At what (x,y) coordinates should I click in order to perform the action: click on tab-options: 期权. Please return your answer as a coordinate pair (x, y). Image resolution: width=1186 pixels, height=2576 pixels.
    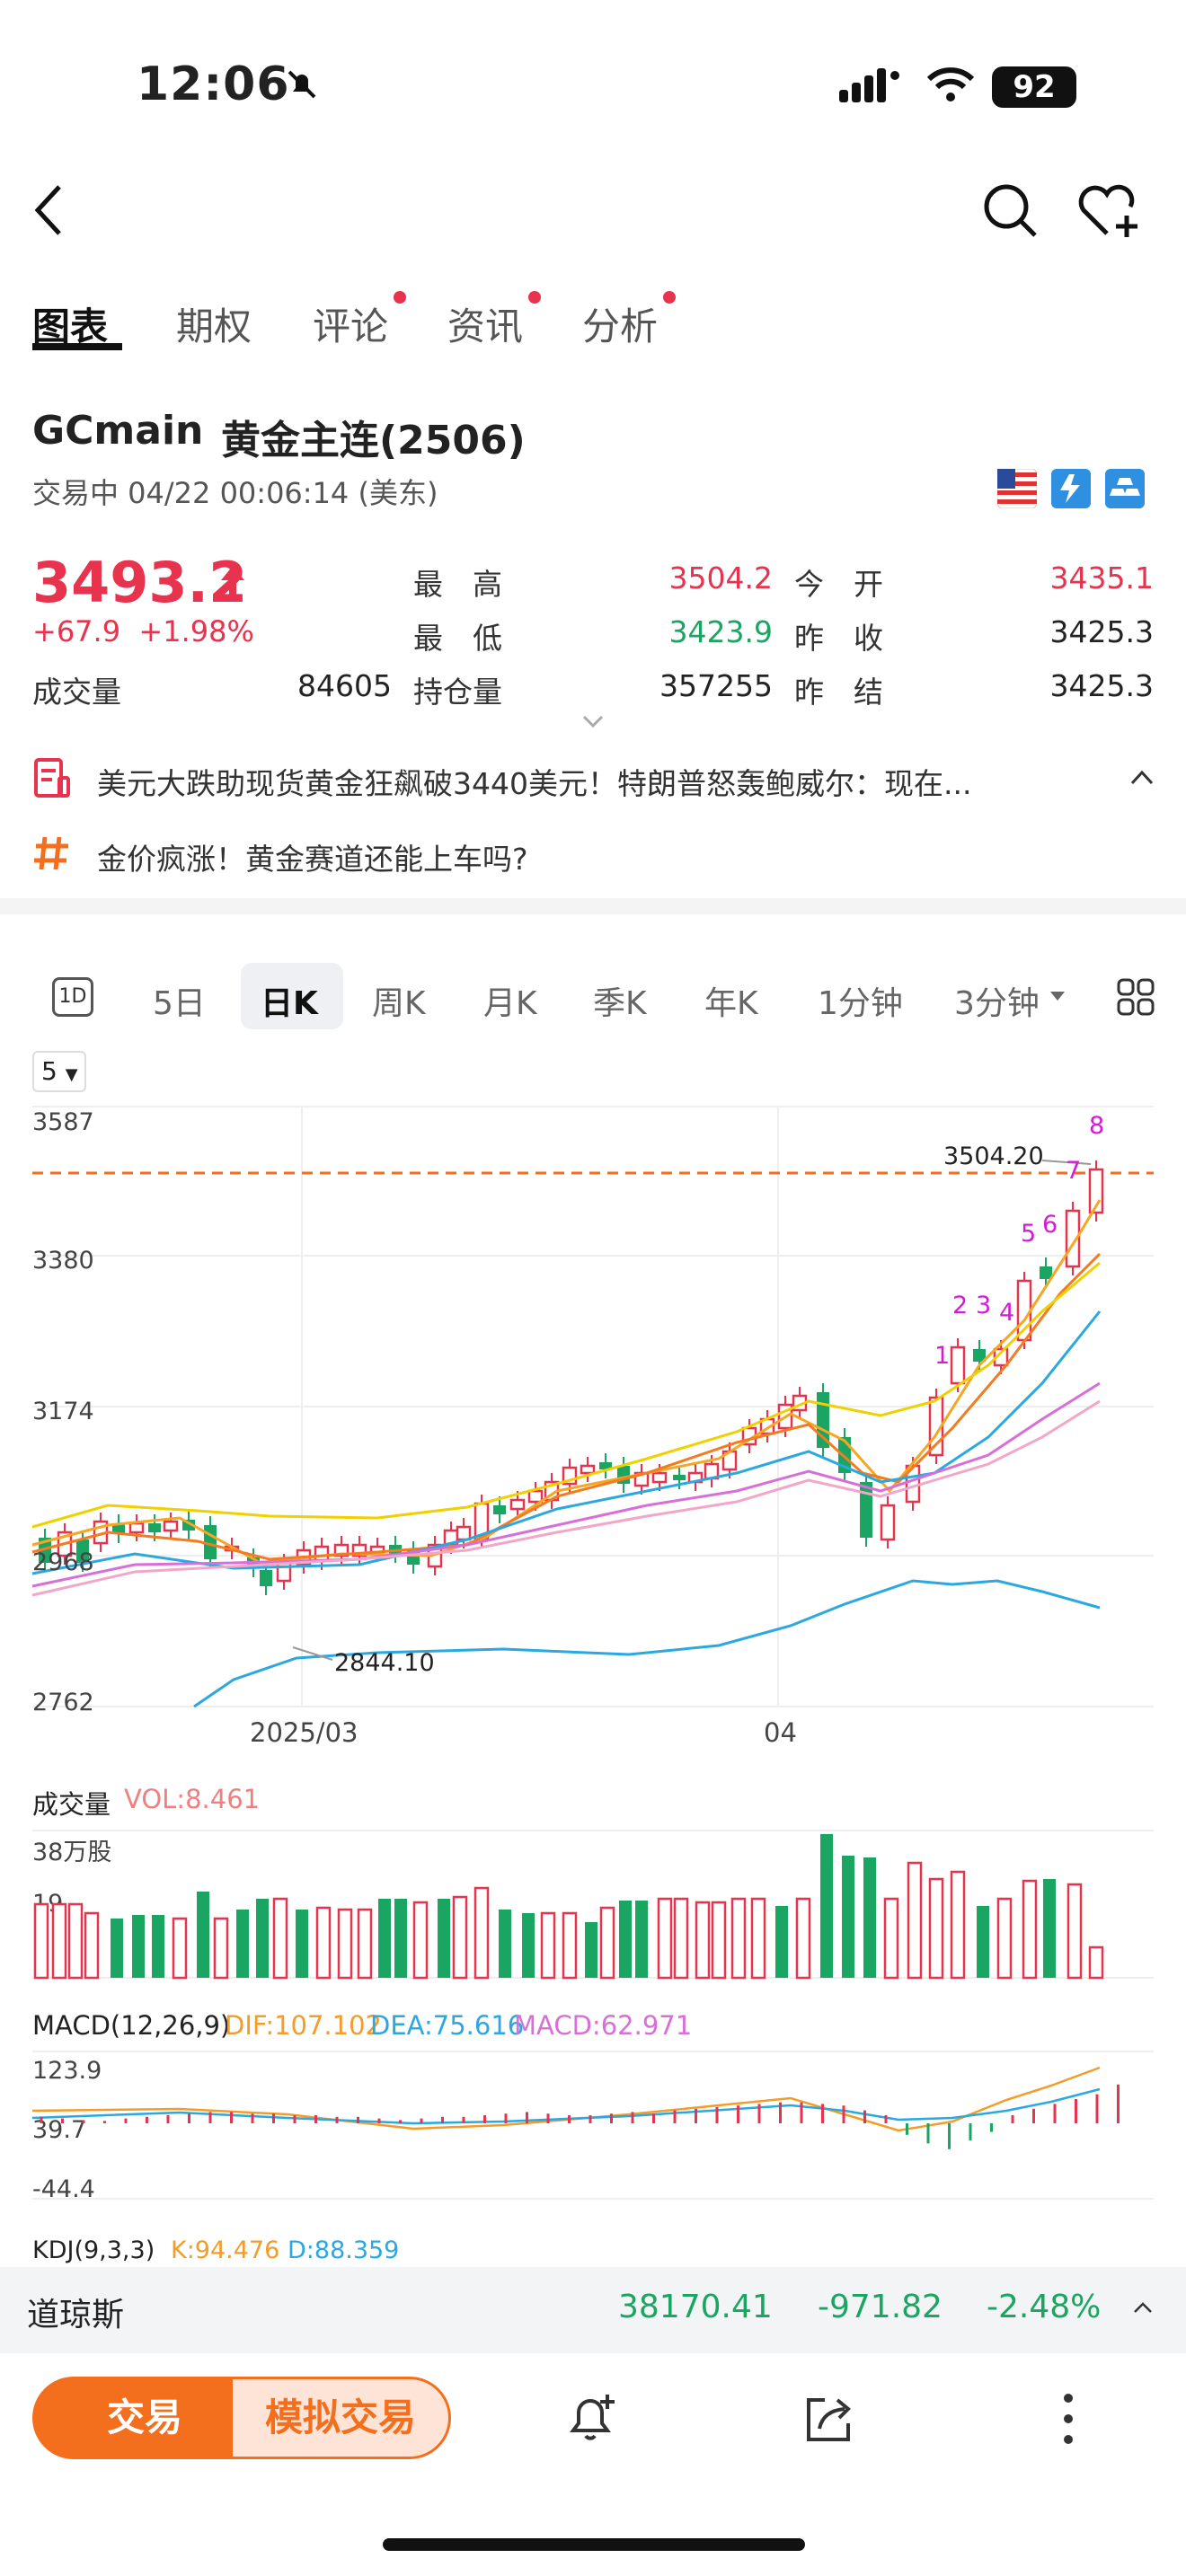
    Looking at the image, I should click on (214, 326).